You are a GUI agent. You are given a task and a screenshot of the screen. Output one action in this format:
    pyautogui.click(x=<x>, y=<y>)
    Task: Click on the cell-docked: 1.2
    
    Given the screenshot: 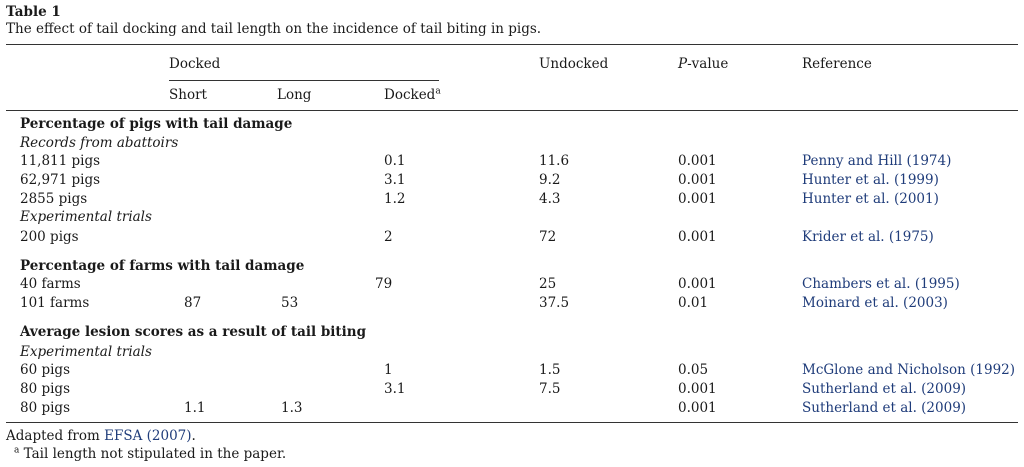 What is the action you would take?
    pyautogui.click(x=395, y=199)
    